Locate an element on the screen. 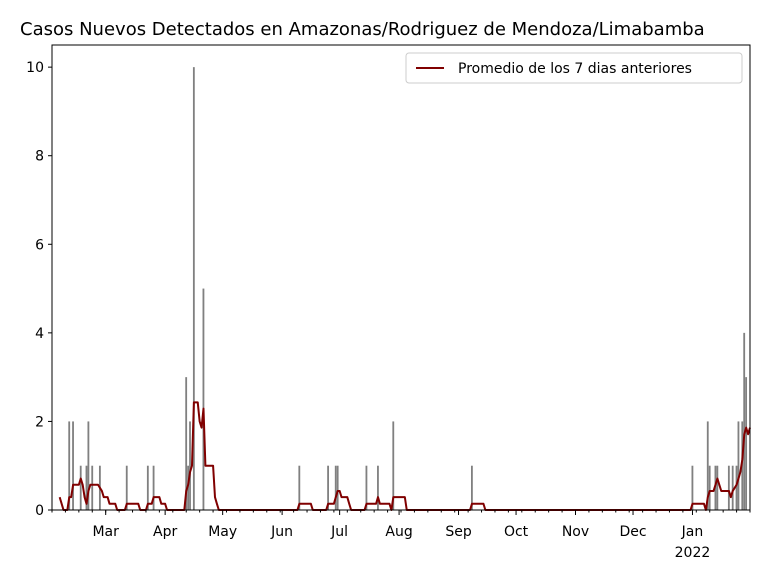  x-tick-label: Mar is located at coordinates (105, 532).